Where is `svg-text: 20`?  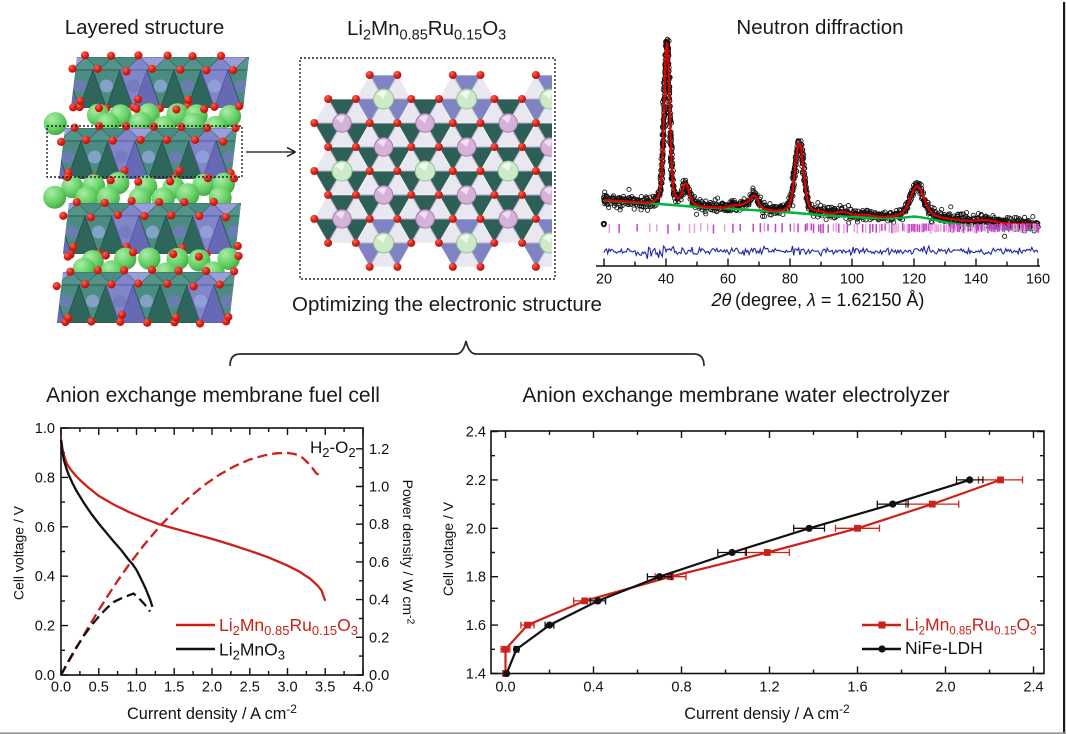
svg-text: 20 is located at coordinates (604, 280).